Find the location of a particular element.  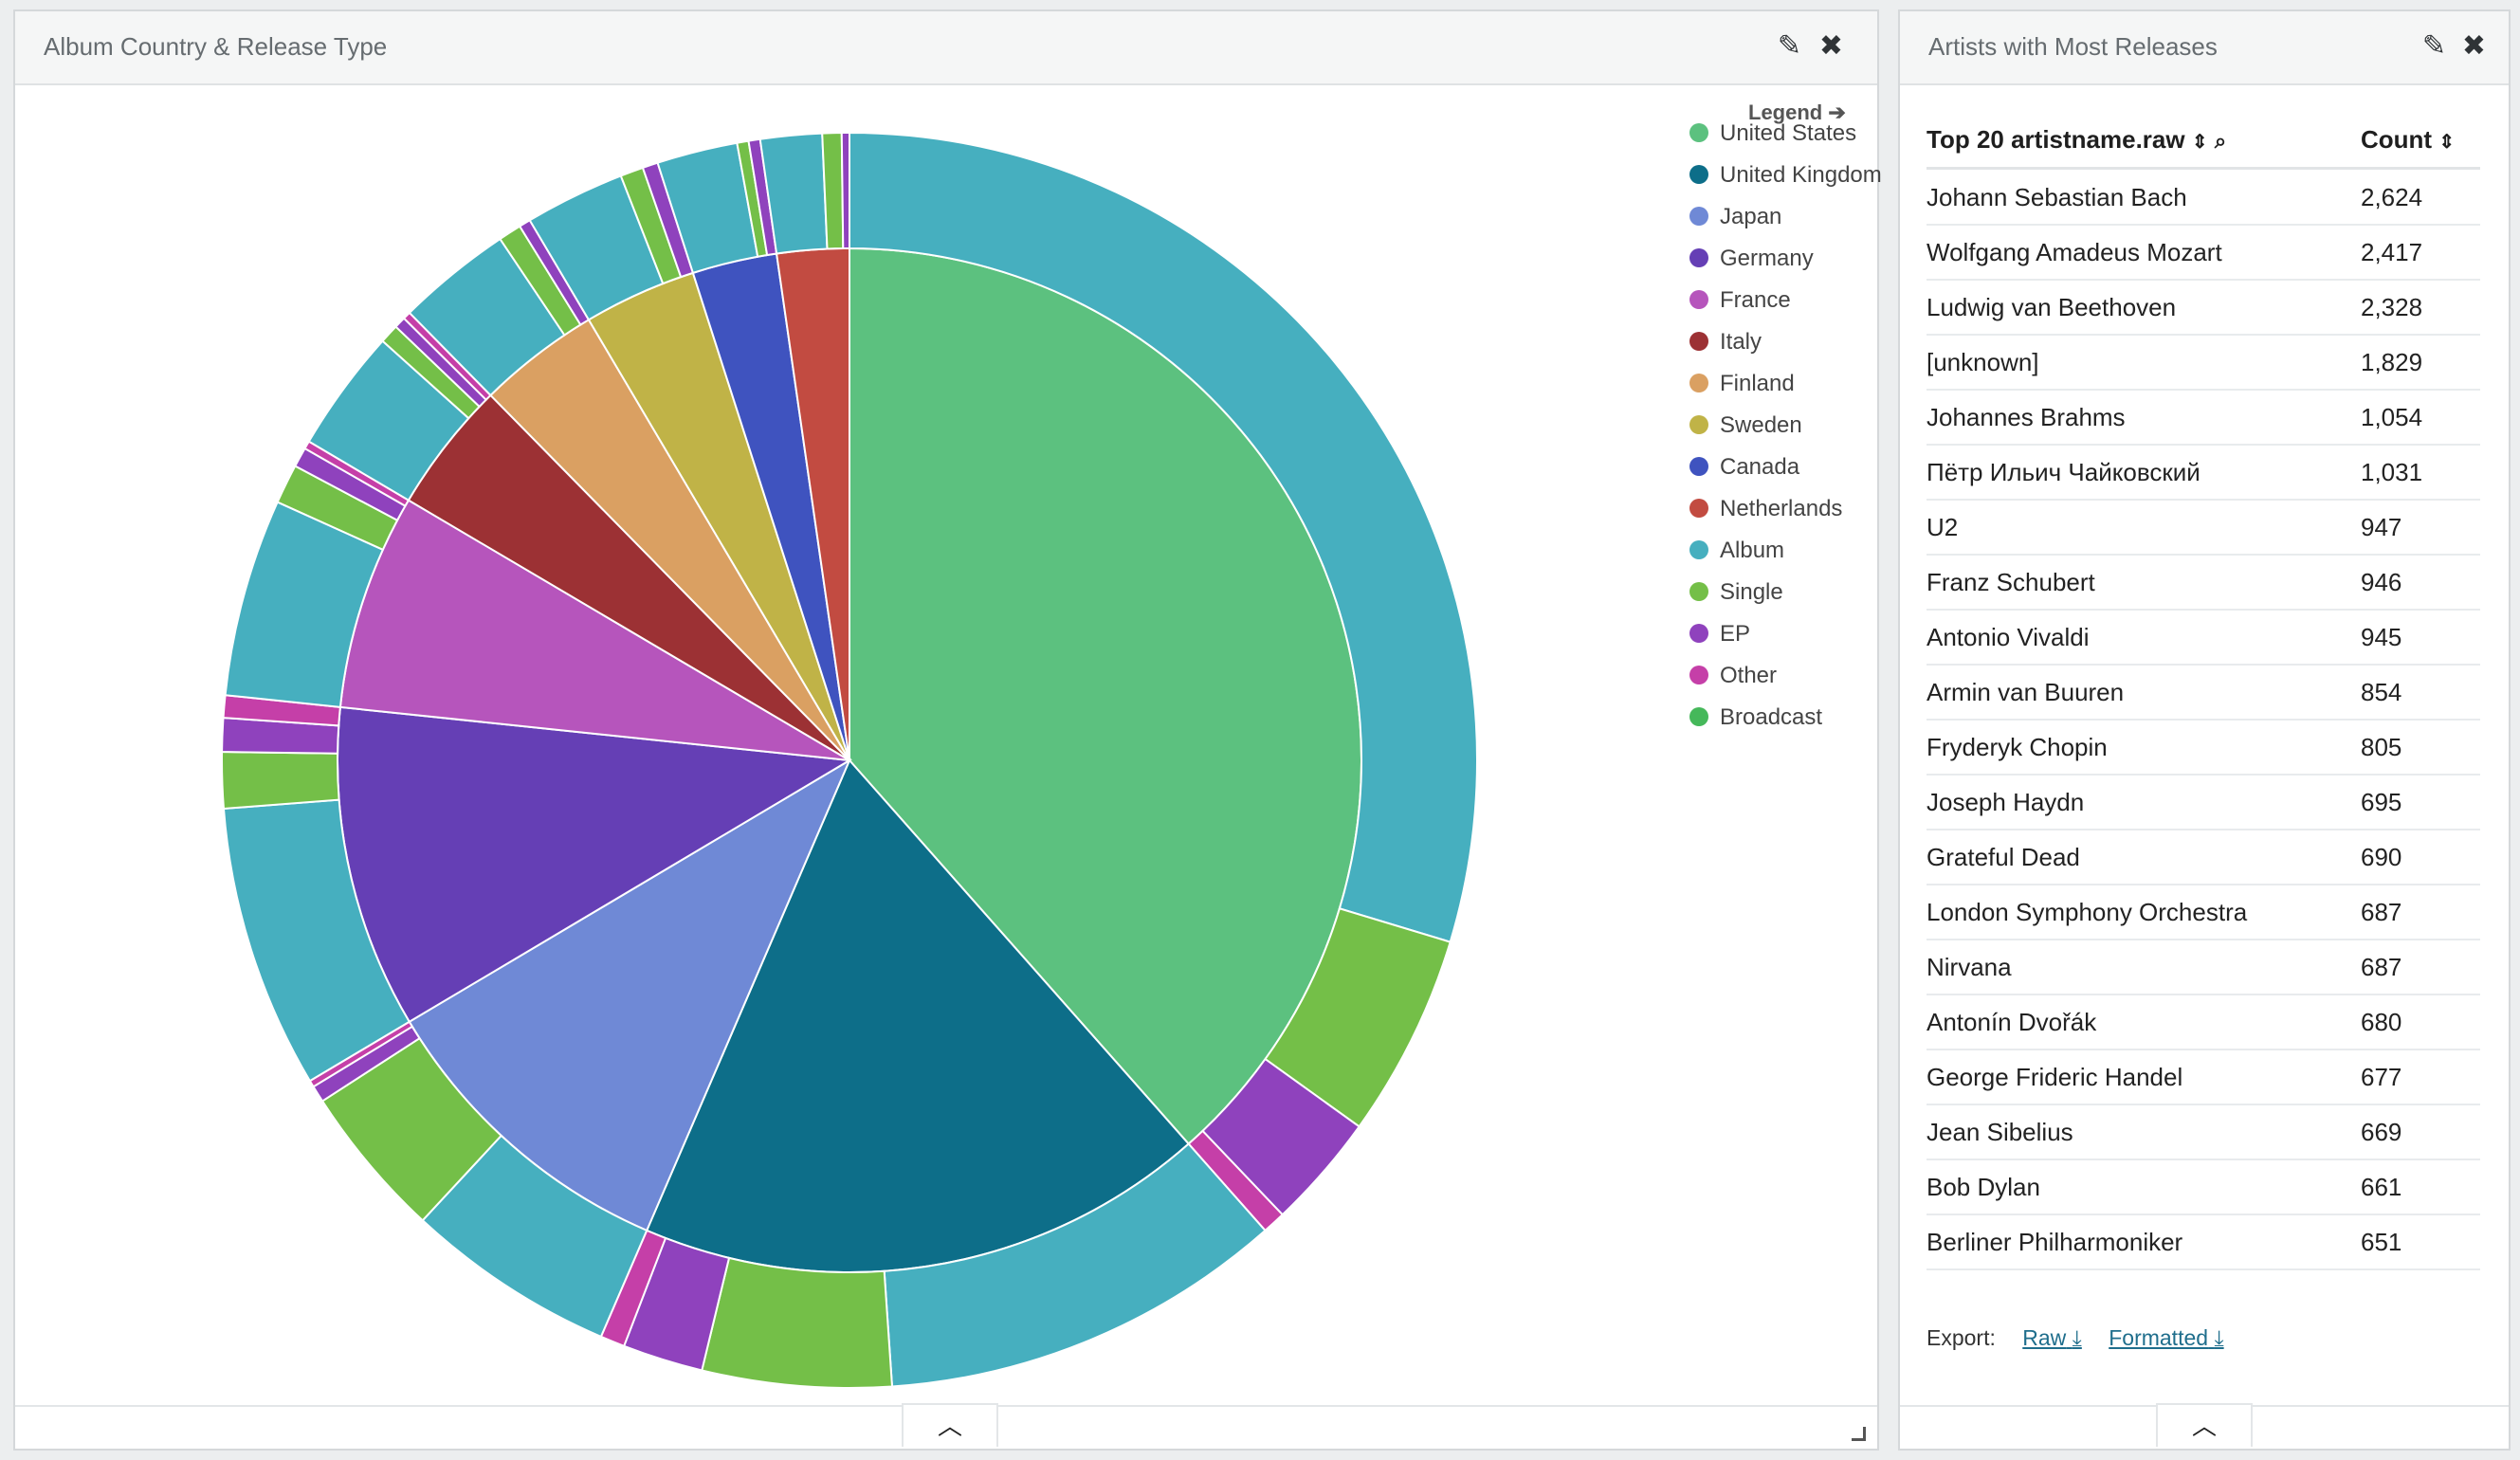

artist-name-cell: Ludwig van Beethoven is located at coordinates (2052, 307).